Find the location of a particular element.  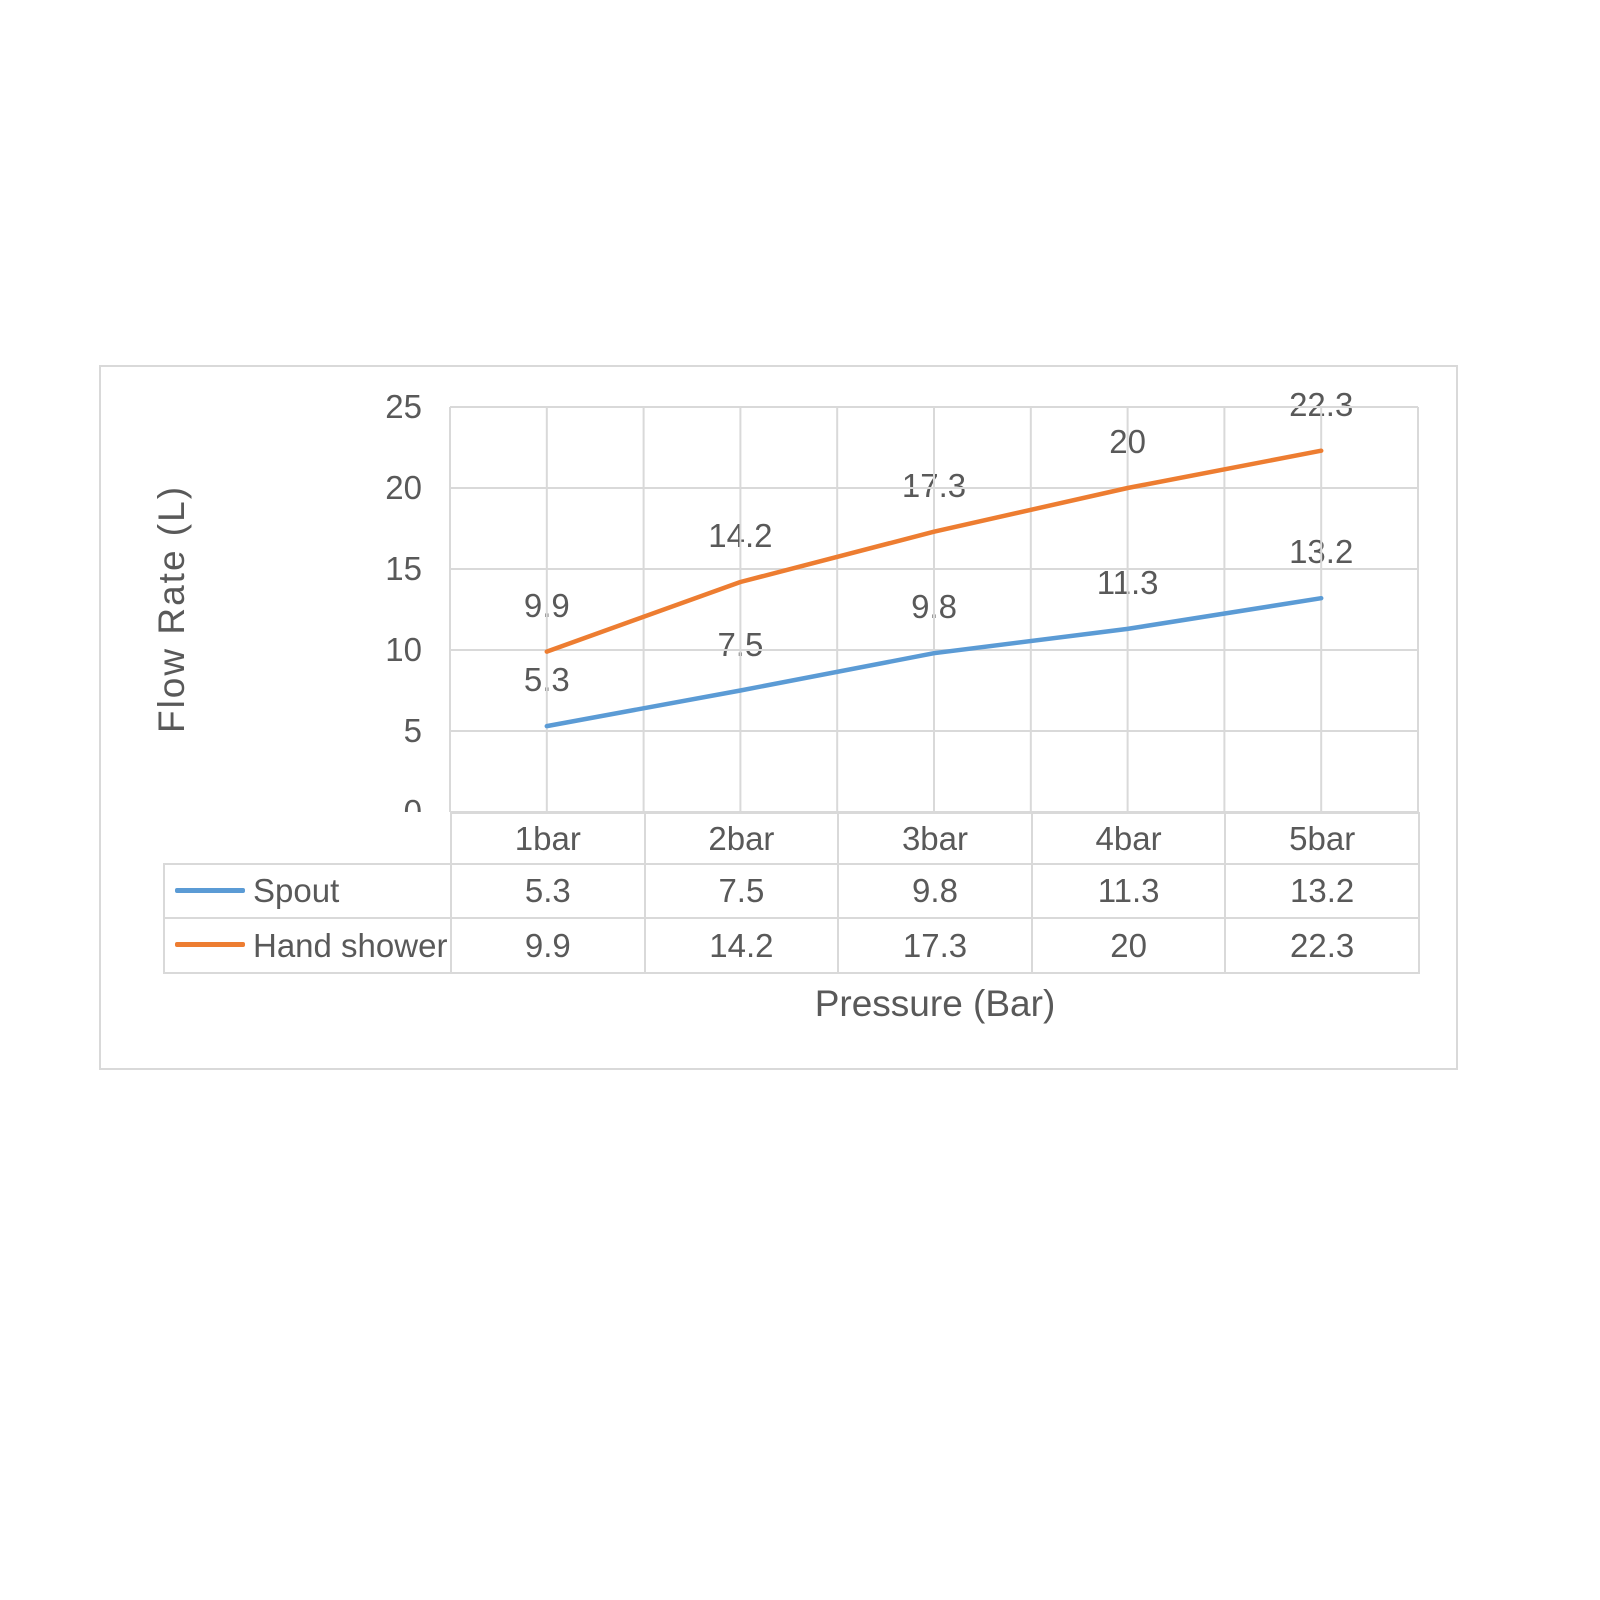

category-header-cell: 5bar is located at coordinates (1322, 838).